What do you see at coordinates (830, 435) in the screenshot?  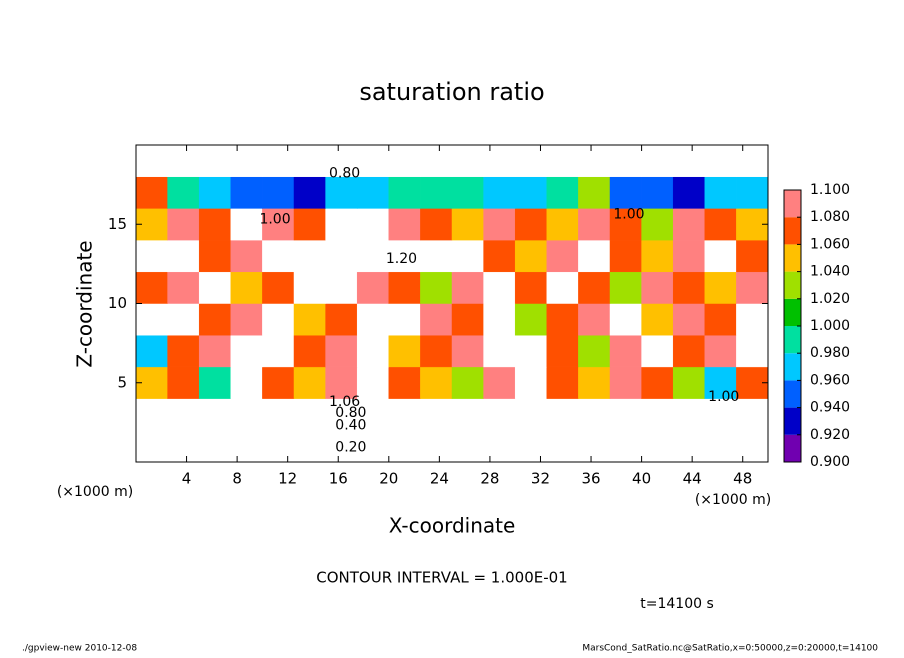 I see `colorbar-tick-label: 0.920` at bounding box center [830, 435].